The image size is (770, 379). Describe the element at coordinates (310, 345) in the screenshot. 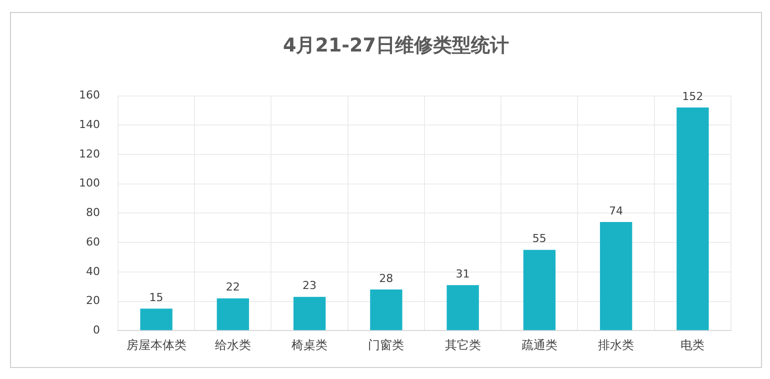

I see `x-tick-label: 椅桌类` at that location.